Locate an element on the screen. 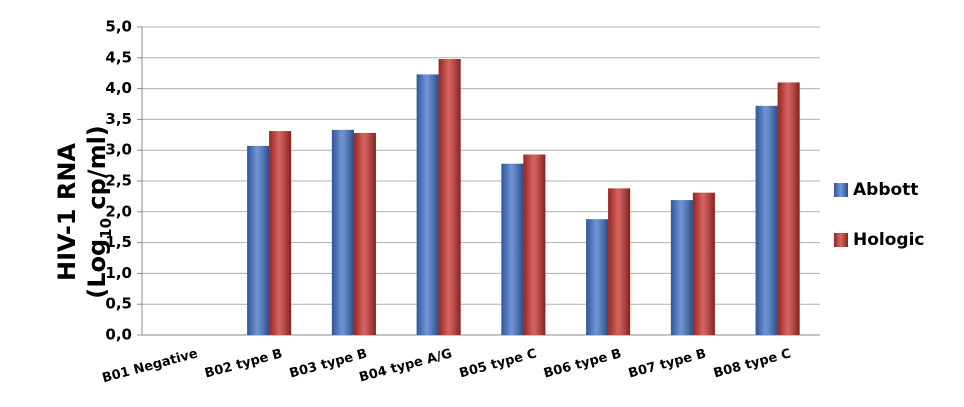 The width and height of the screenshot is (964, 407). x-tick-label: B04 type A/G is located at coordinates (406, 365).